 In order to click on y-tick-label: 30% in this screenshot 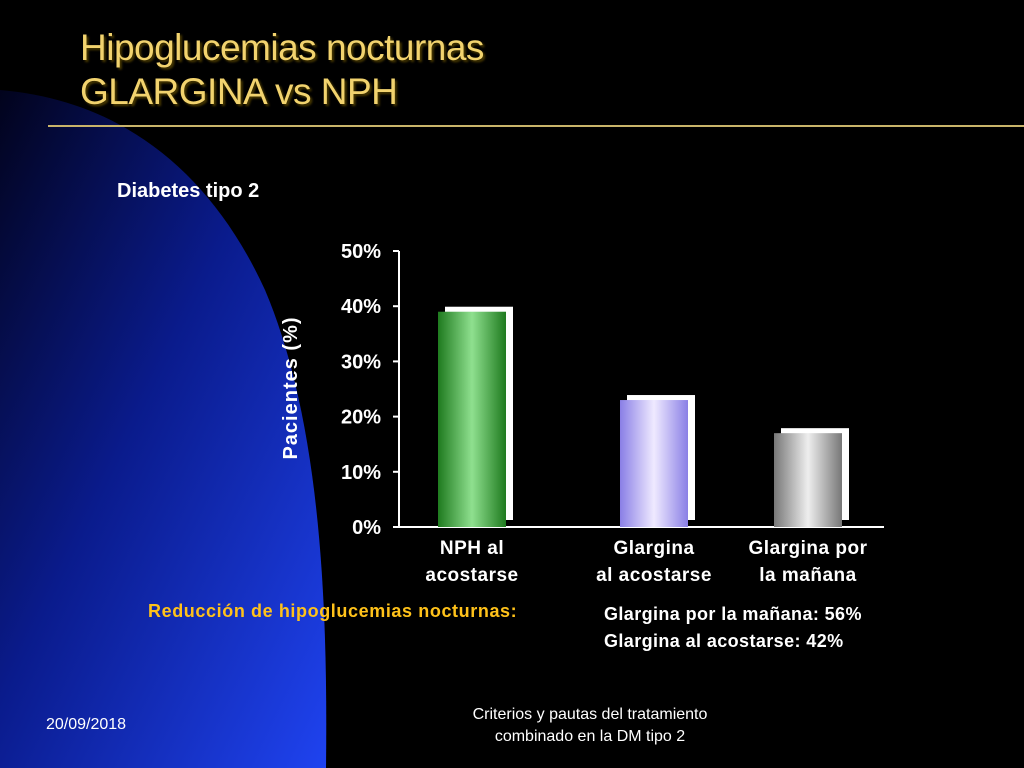, I will do `click(361, 362)`.